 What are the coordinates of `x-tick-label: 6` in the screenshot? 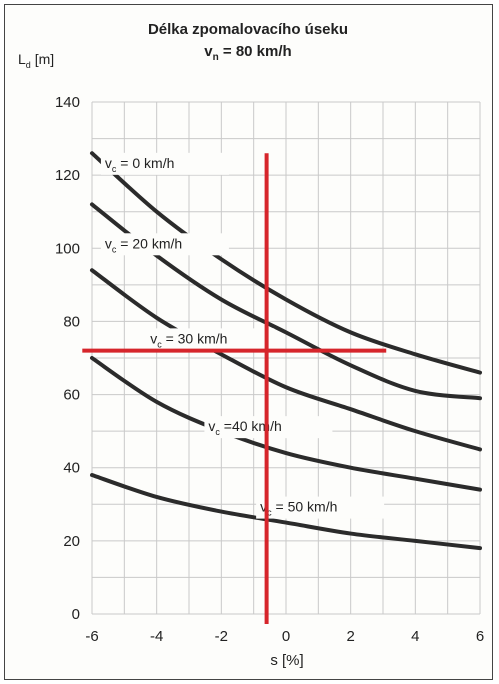 It's located at (480, 636).